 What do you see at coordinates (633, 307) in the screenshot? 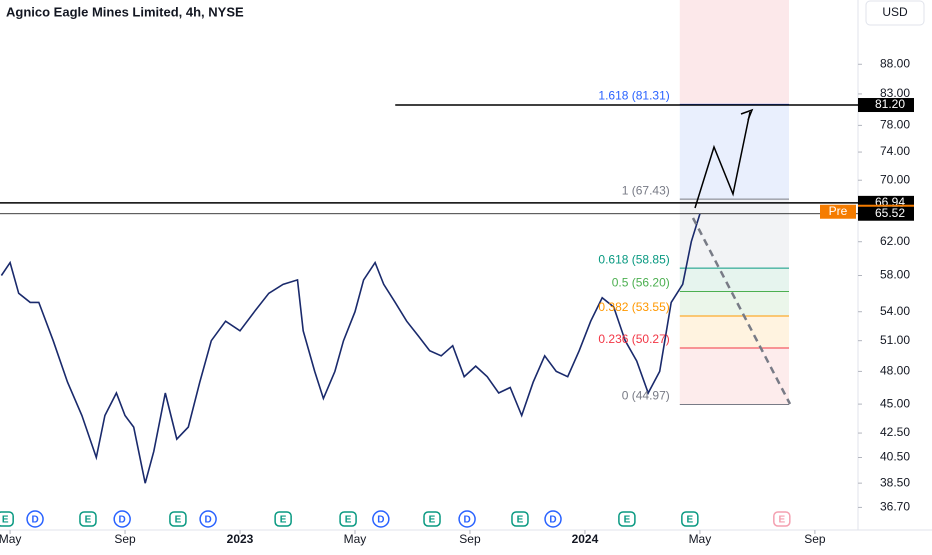
I see `fib-label: 0.382 (53.55)` at bounding box center [633, 307].